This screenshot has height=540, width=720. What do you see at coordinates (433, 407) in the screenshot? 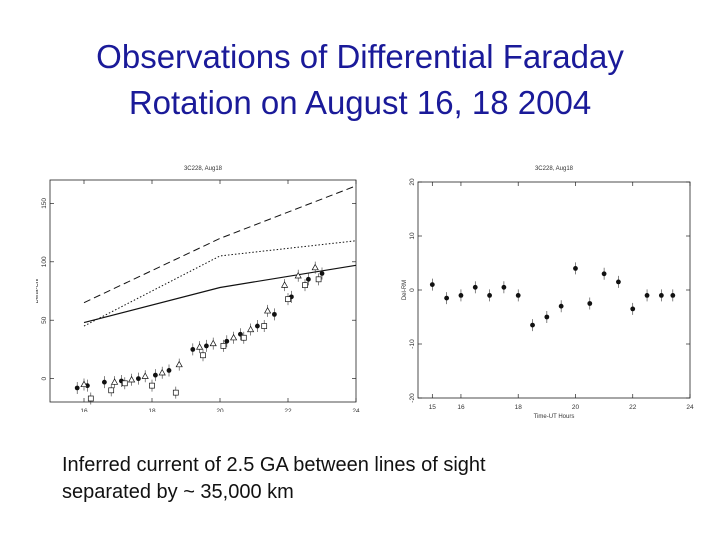
I see `x-tick-label: 15` at bounding box center [433, 407].